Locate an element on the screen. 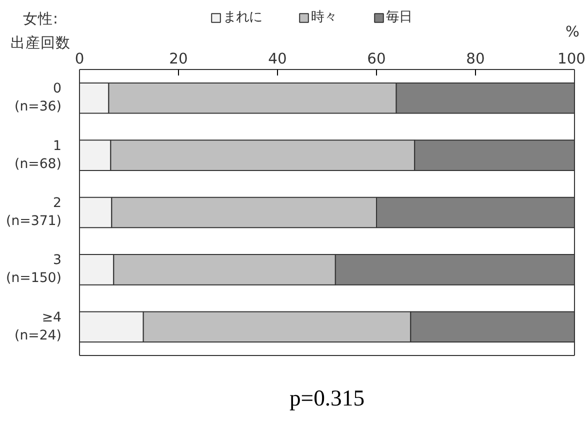 The image size is (585, 432). x-tick-label: 20 is located at coordinates (178, 59).